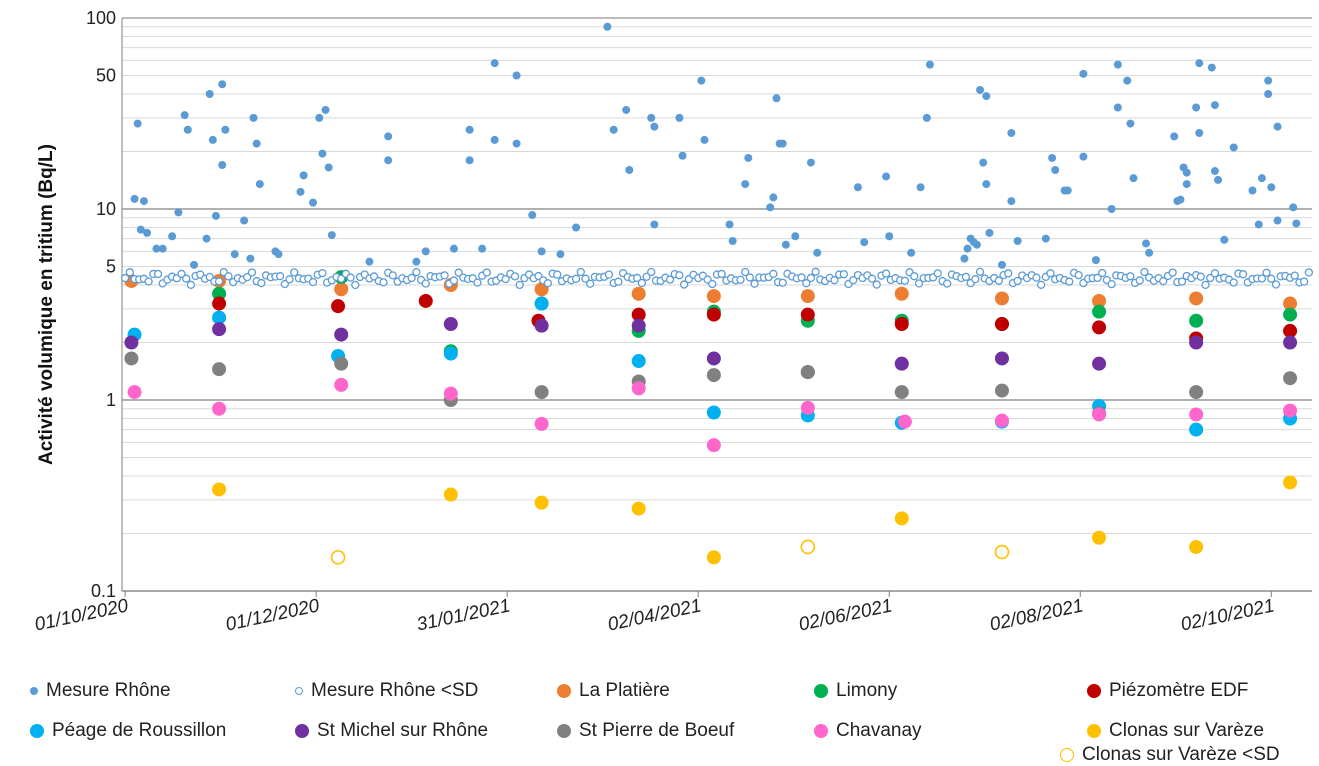 The width and height of the screenshot is (1319, 766). Describe the element at coordinates (855, 691) in the screenshot. I see `legend-item: Limony` at that location.